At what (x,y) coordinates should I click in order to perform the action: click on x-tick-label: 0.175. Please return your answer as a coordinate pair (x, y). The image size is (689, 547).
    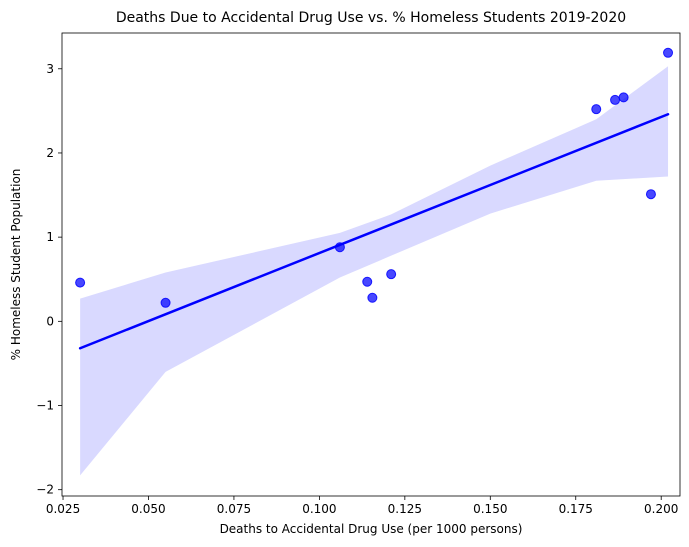
    Looking at the image, I should click on (576, 509).